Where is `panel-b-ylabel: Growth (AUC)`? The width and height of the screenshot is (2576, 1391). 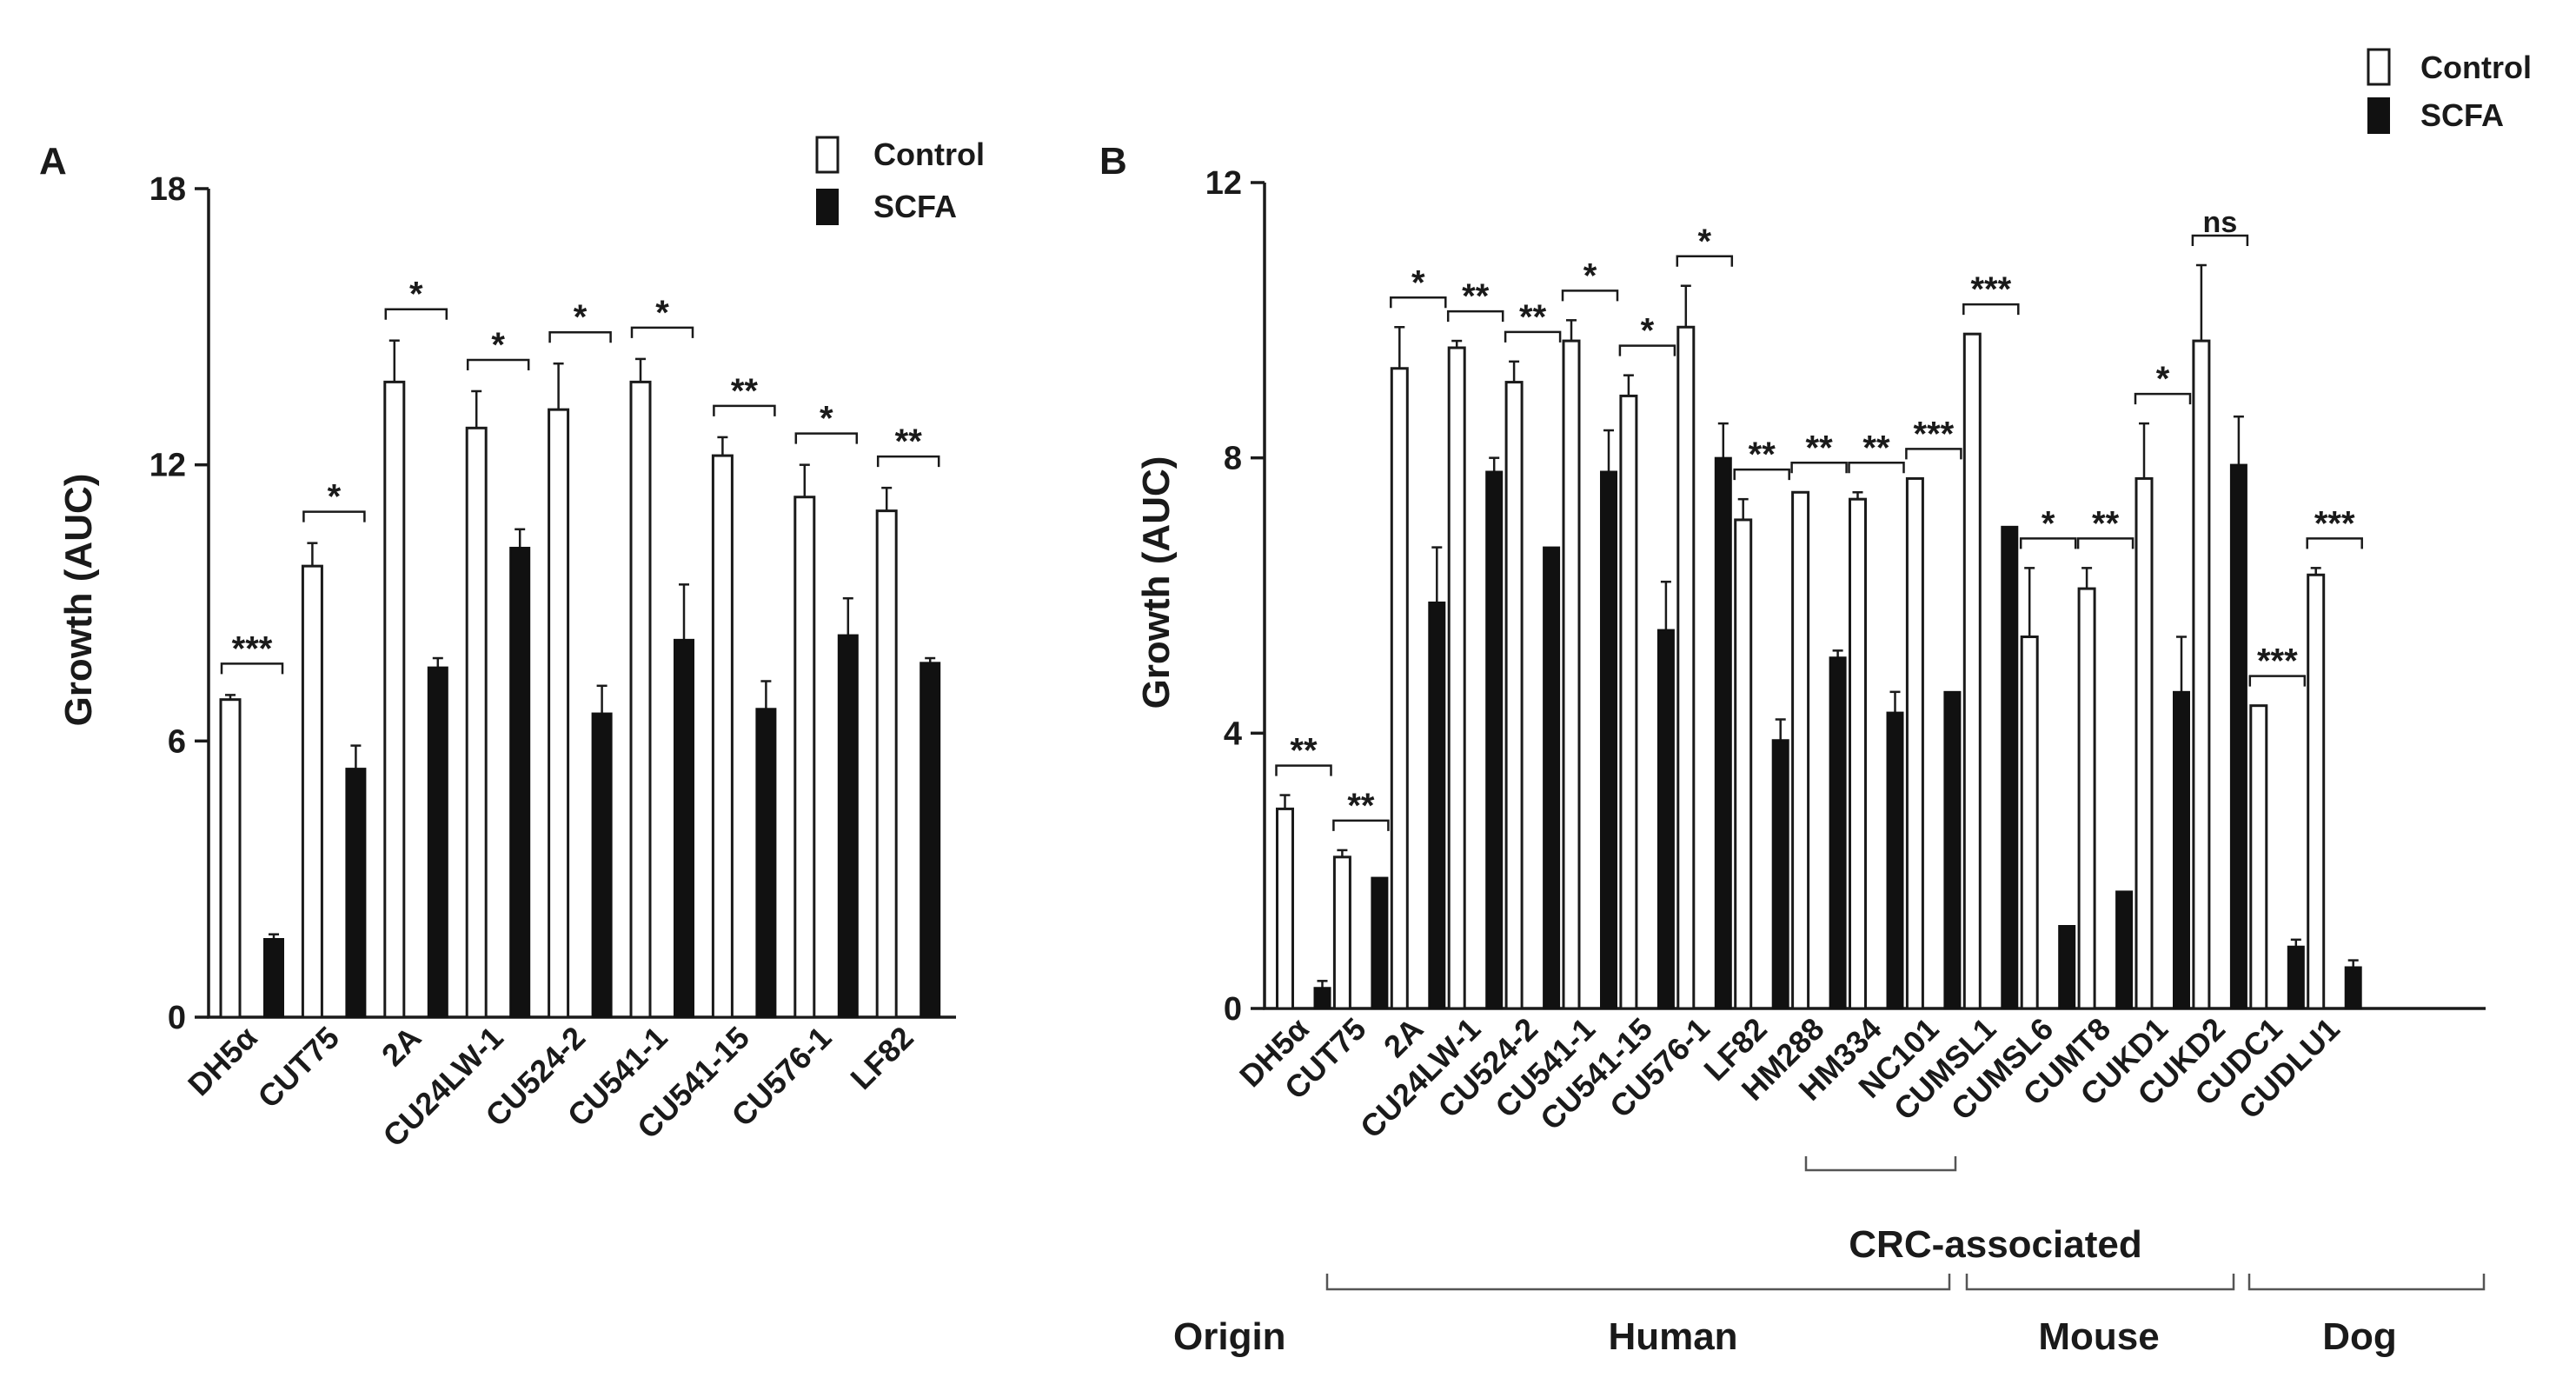 panel-b-ylabel: Growth (AUC) is located at coordinates (1156, 582).